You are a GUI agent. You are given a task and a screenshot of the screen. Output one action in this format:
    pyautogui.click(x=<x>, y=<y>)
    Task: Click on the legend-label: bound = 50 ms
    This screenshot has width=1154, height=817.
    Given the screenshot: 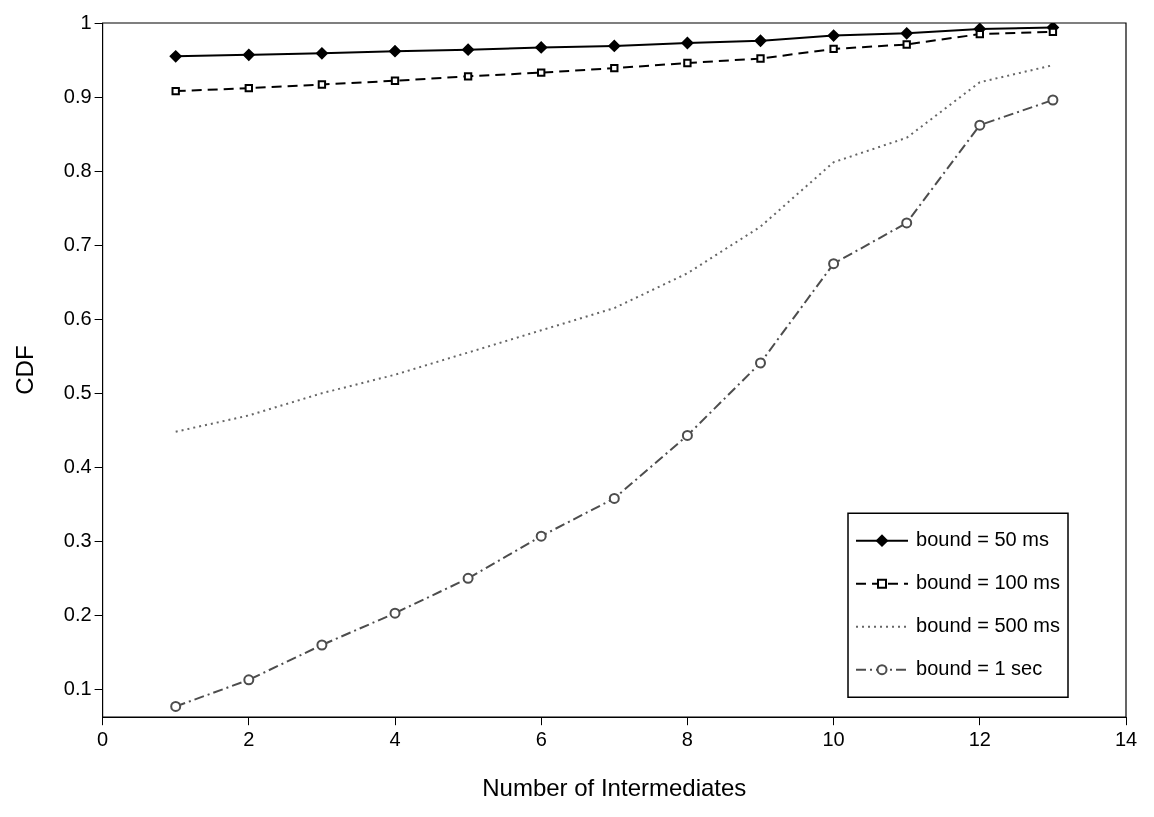 What is the action you would take?
    pyautogui.click(x=982, y=539)
    